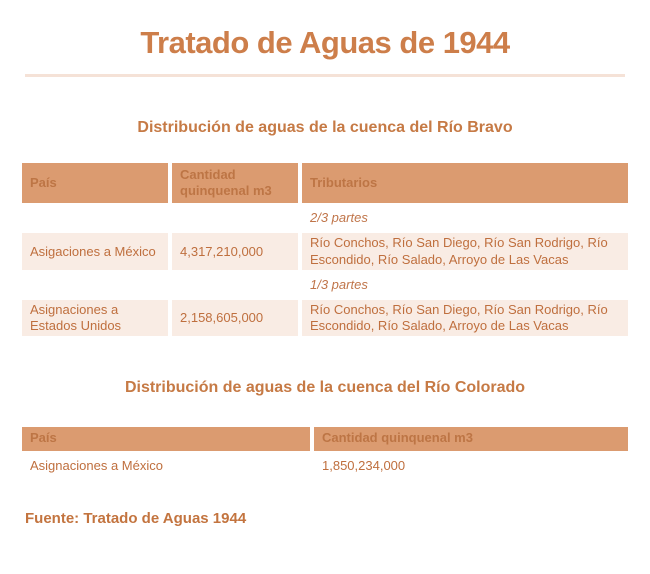  I want to click on table-row-note-two-thirds: 2/3 partes, so click(325, 218).